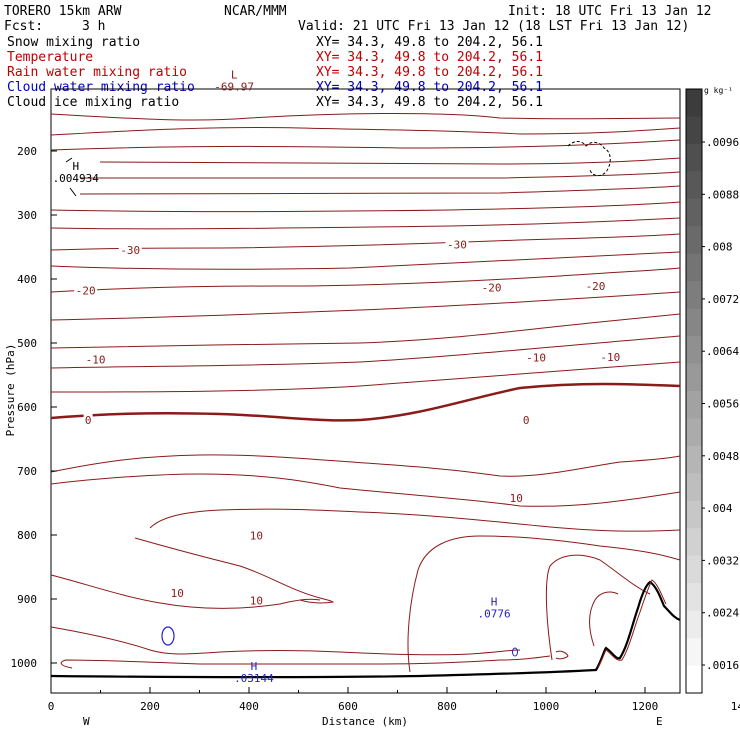 The image size is (740, 740). What do you see at coordinates (722, 456) in the screenshot?
I see `colorbar-tick-label: .0048` at bounding box center [722, 456].